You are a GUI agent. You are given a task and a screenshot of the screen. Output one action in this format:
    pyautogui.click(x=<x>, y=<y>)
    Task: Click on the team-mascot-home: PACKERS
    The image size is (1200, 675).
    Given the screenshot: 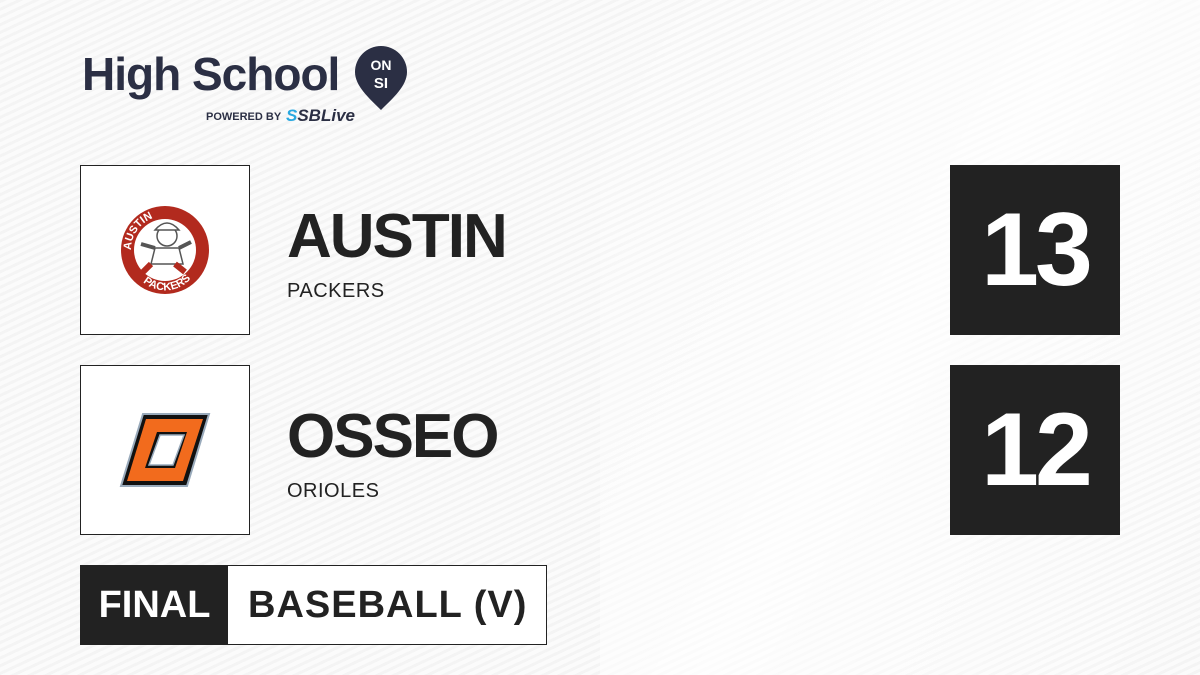 What is the action you would take?
    pyautogui.click(x=336, y=291)
    